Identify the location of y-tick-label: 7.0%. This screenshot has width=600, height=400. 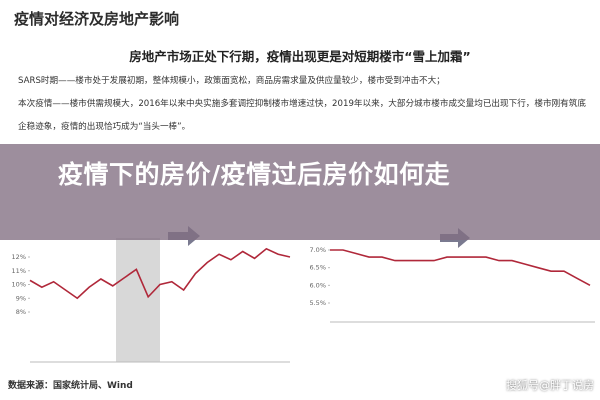
(317, 250).